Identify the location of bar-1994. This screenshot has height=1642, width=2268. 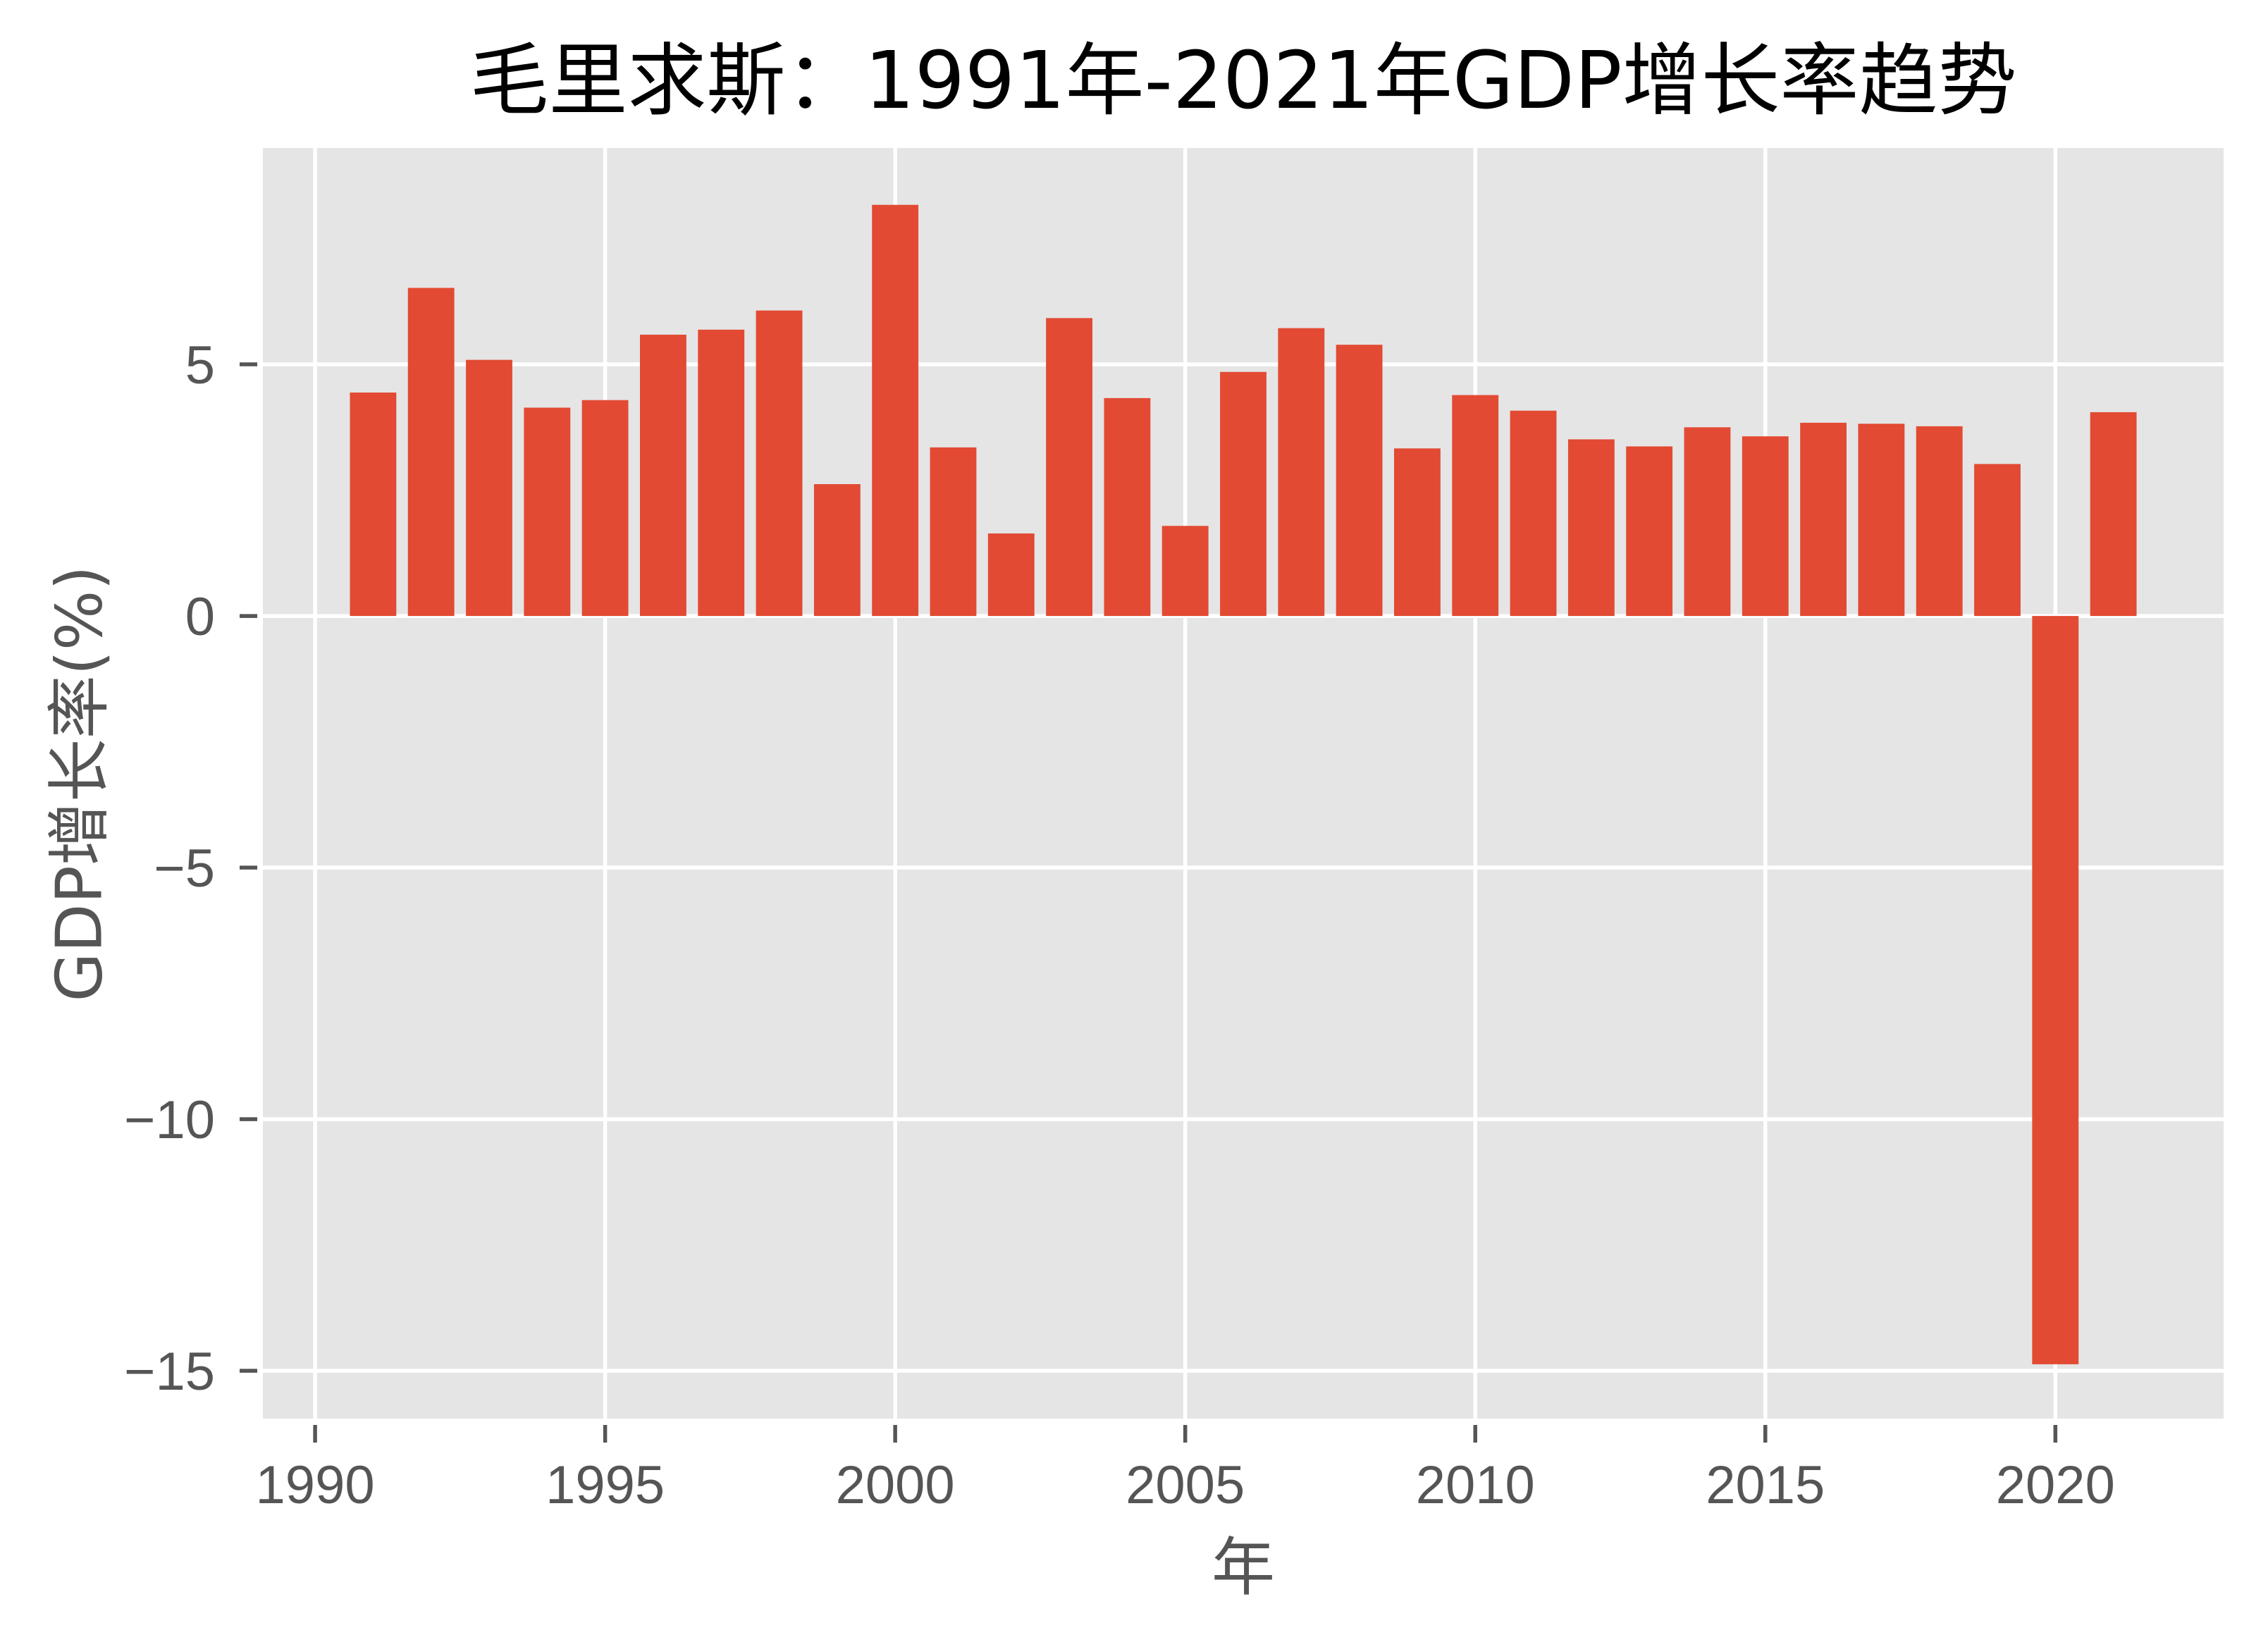
(547, 512).